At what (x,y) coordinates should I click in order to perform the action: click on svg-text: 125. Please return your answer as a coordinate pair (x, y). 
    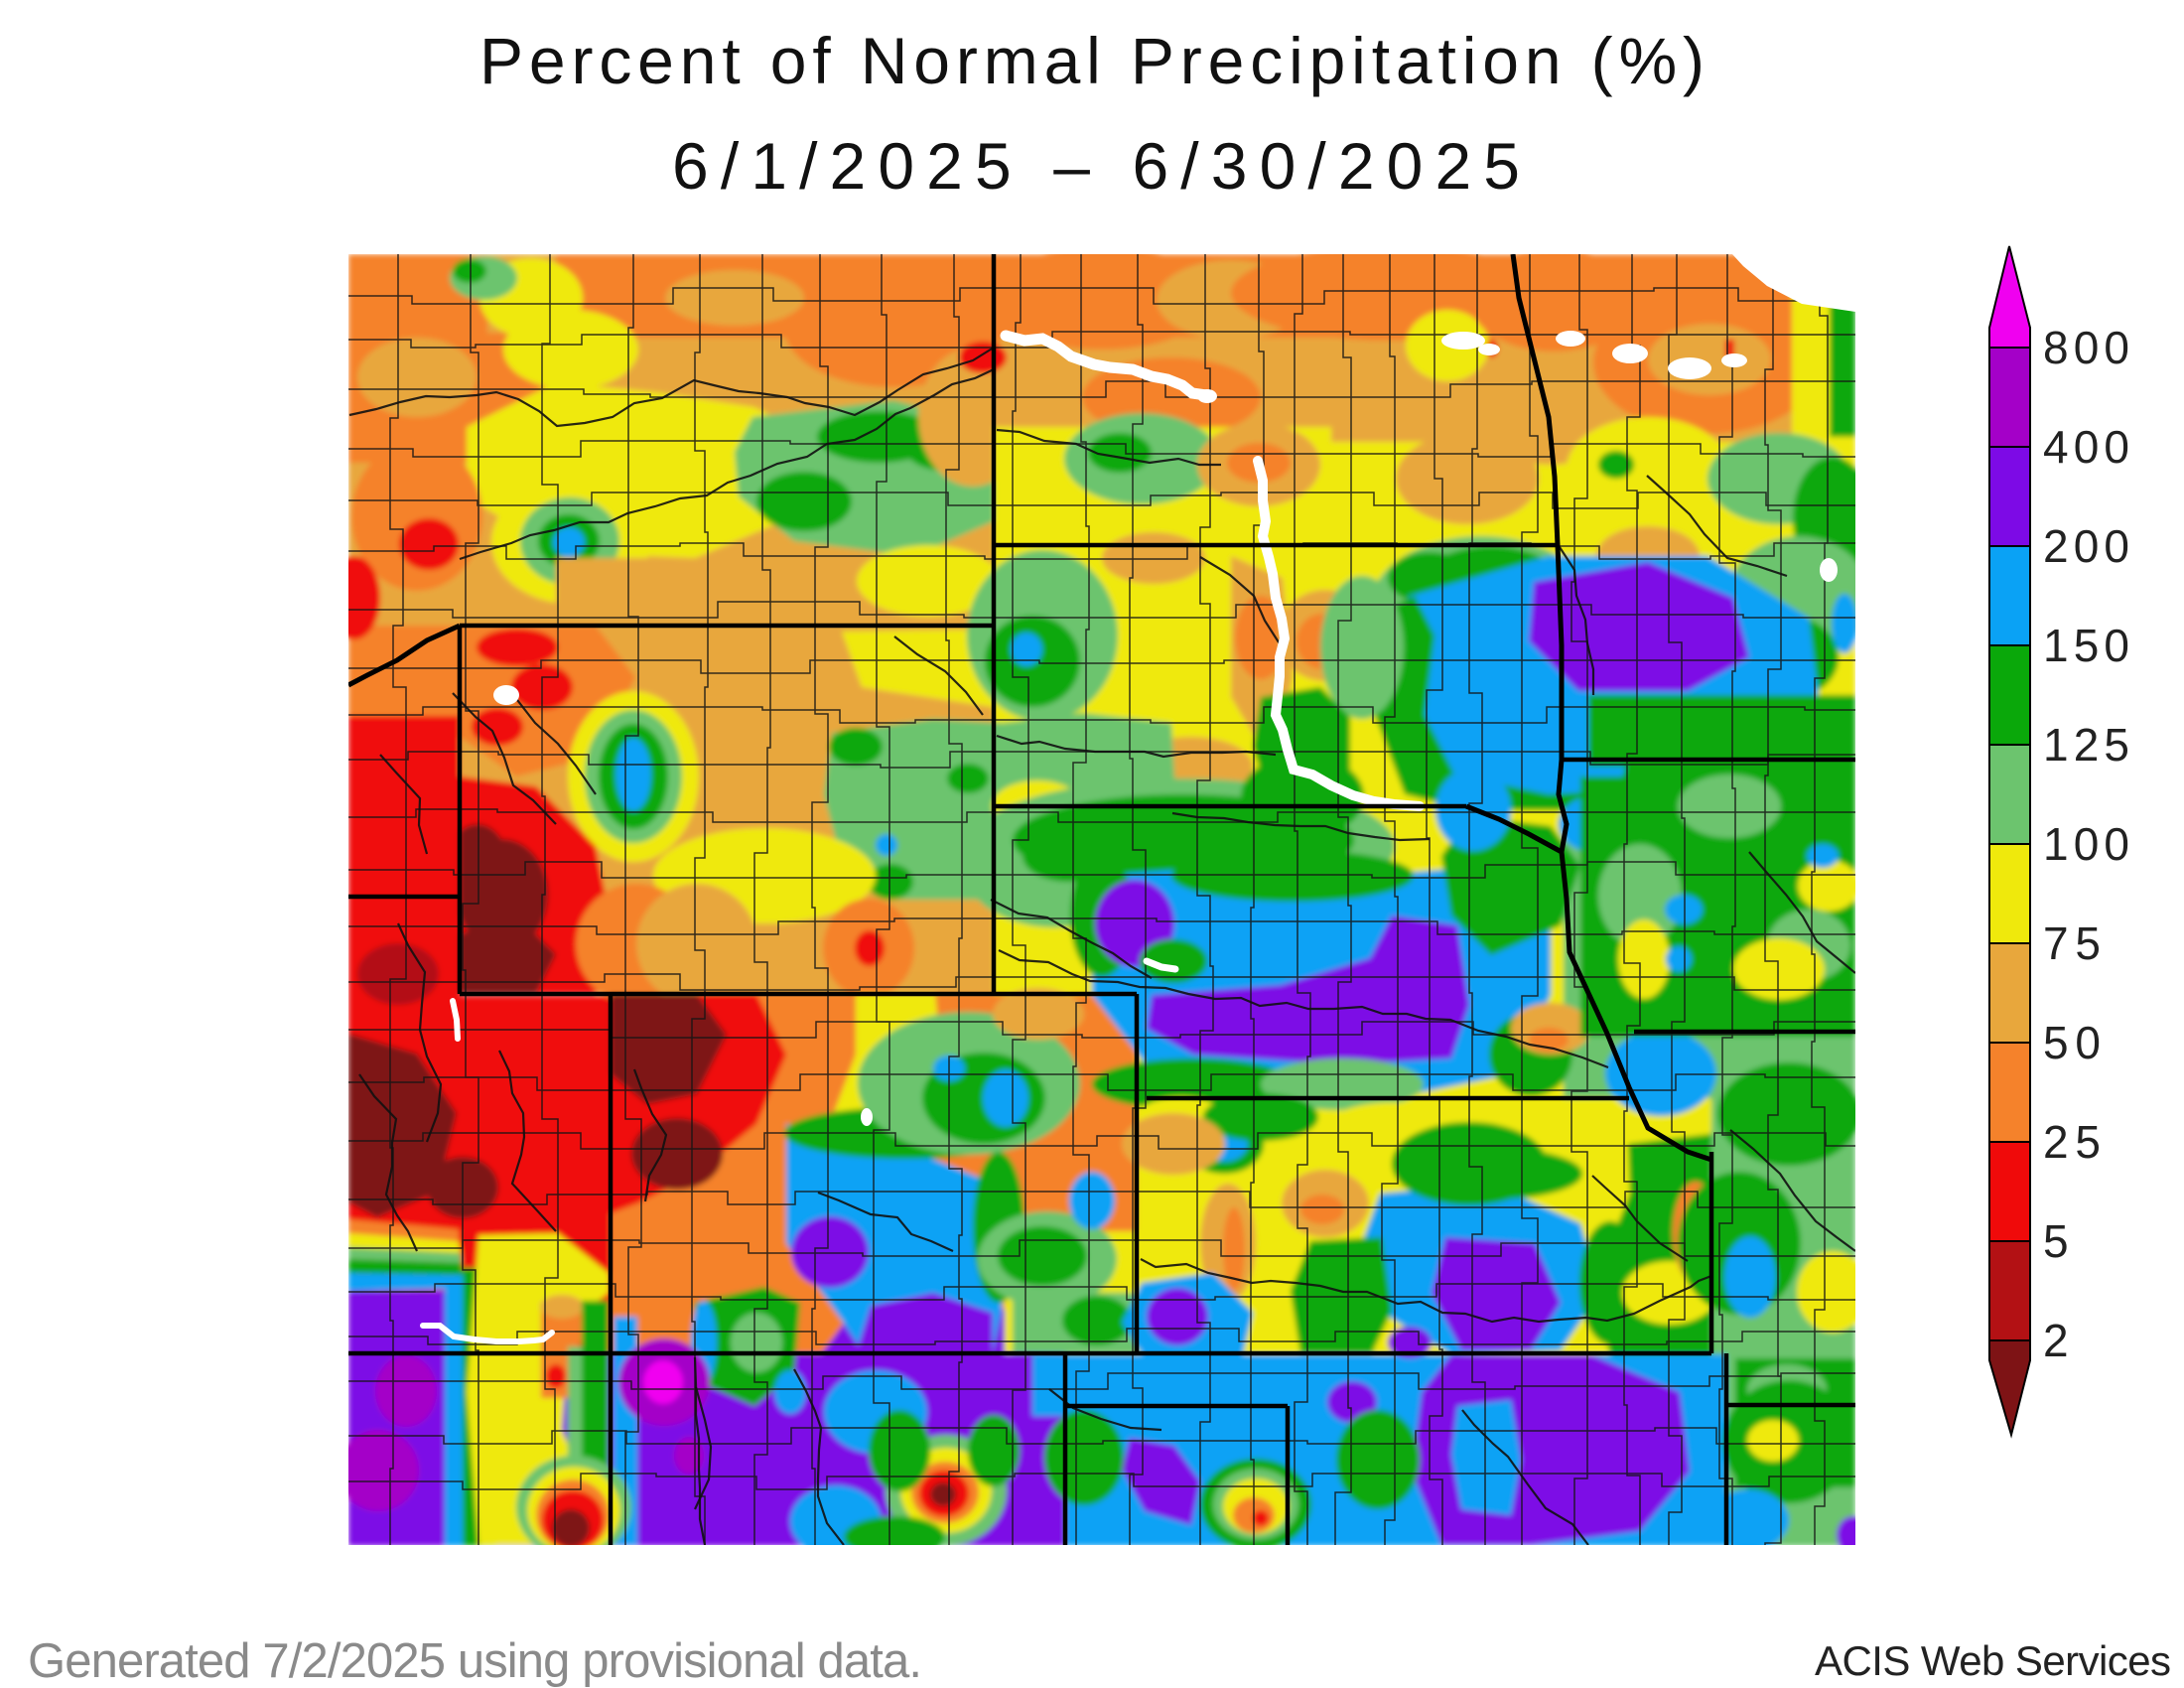
    Looking at the image, I should click on (2086, 745).